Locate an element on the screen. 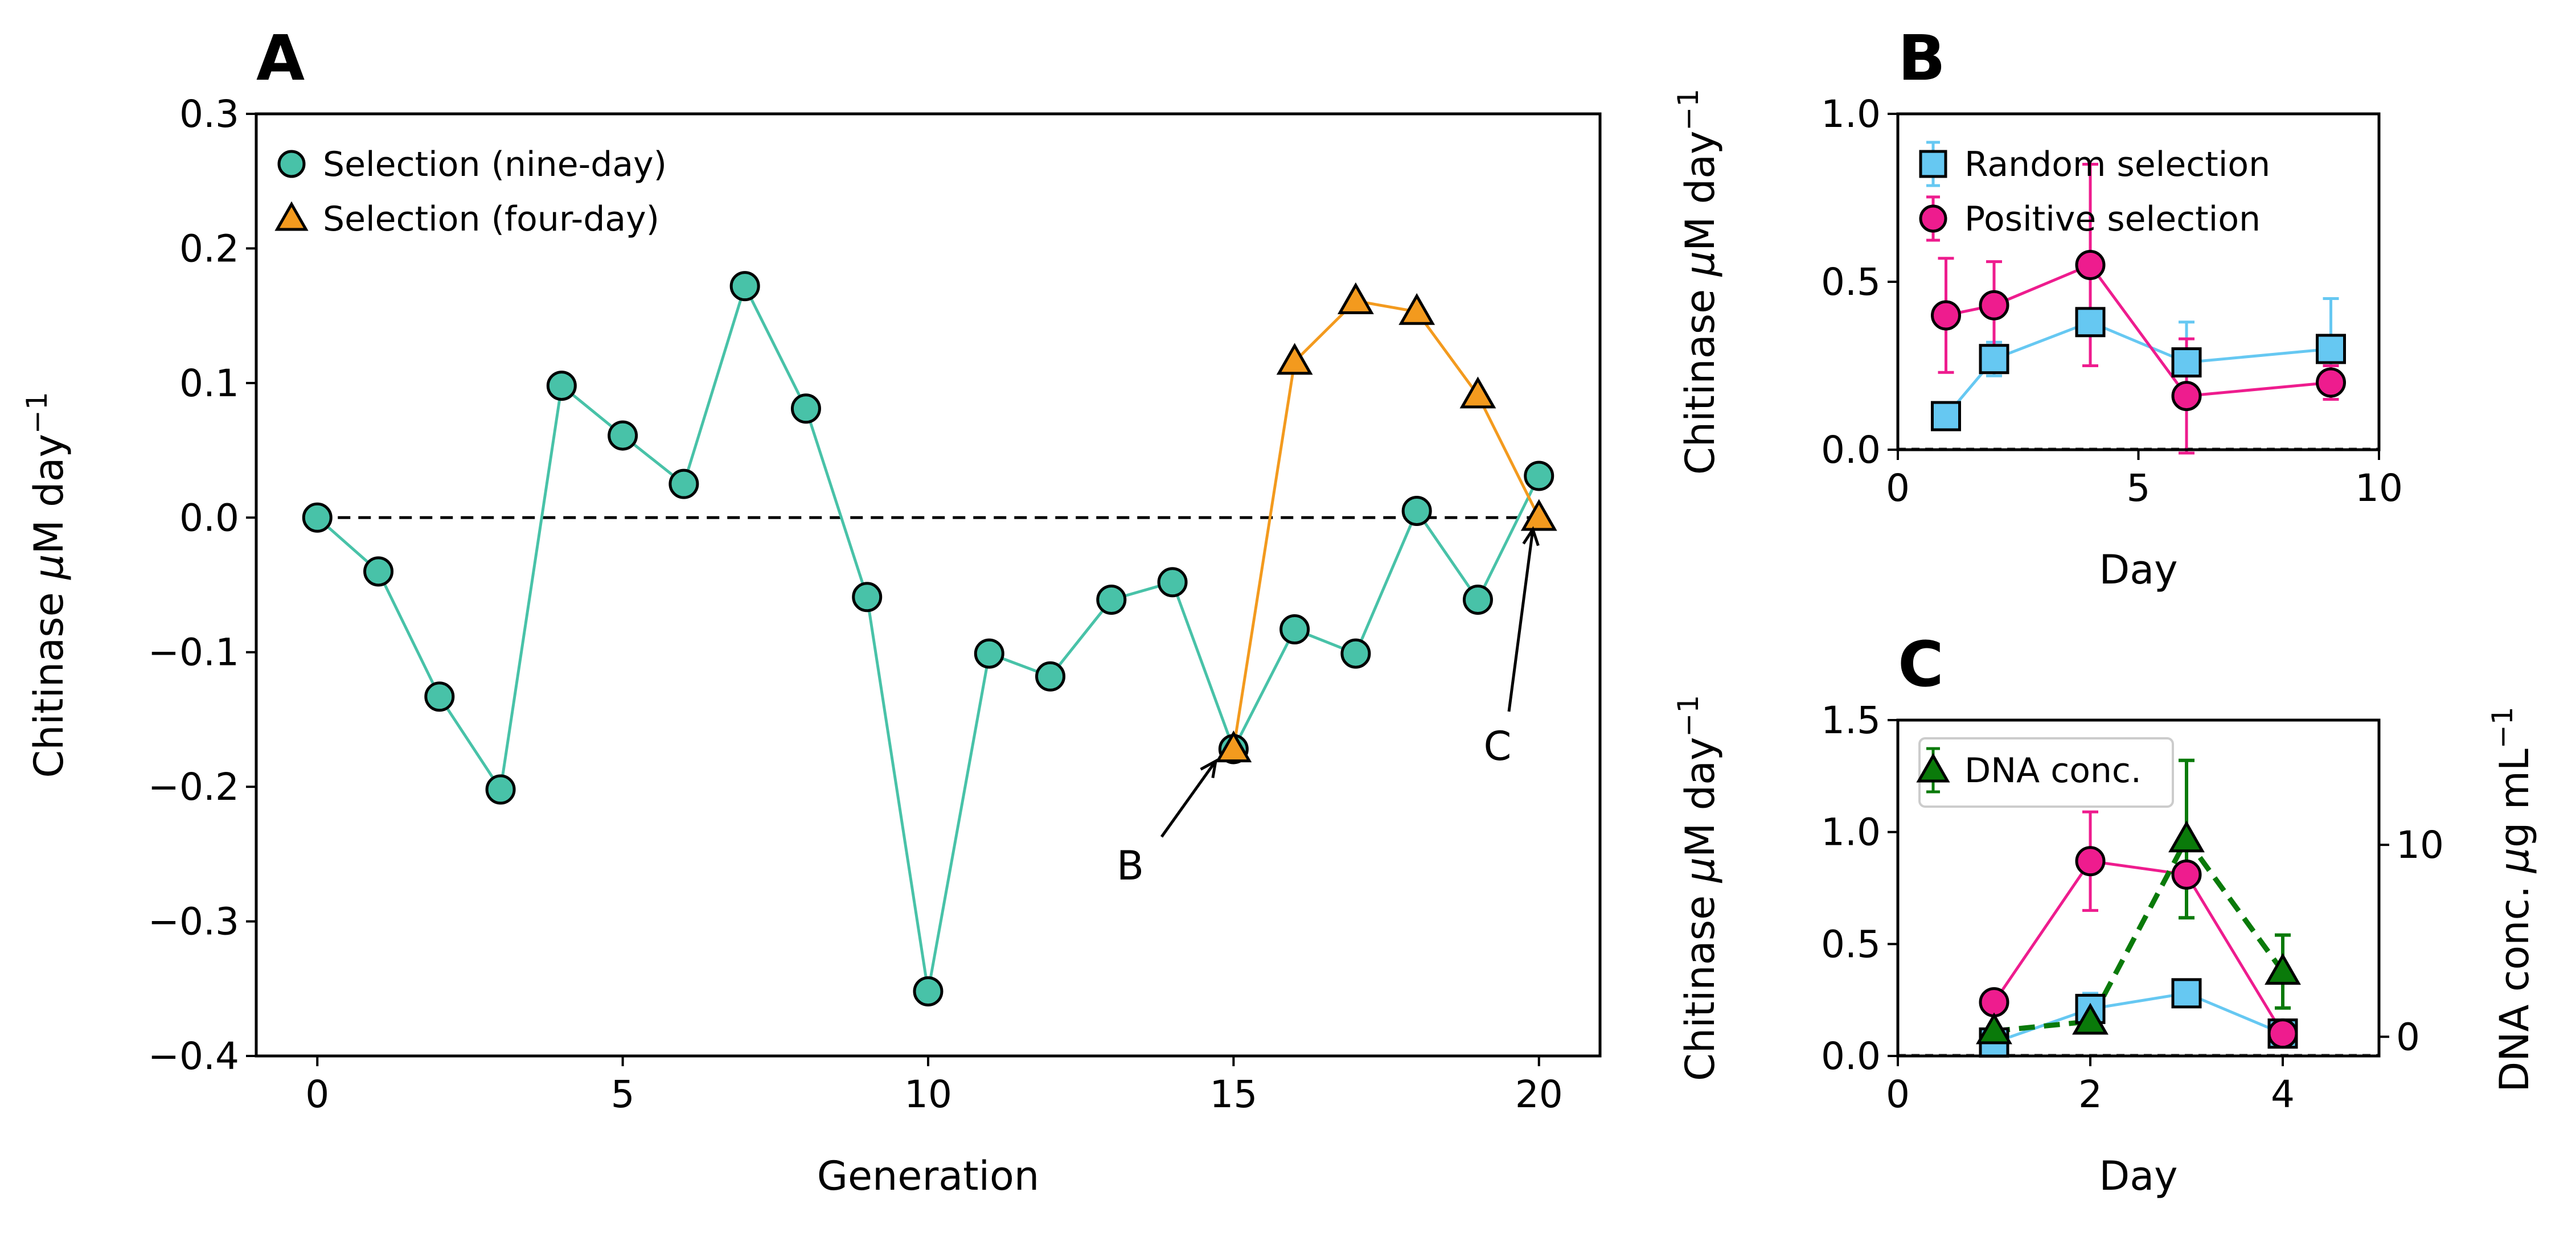  y-right-tick-label: 10 is located at coordinates (2420, 845).